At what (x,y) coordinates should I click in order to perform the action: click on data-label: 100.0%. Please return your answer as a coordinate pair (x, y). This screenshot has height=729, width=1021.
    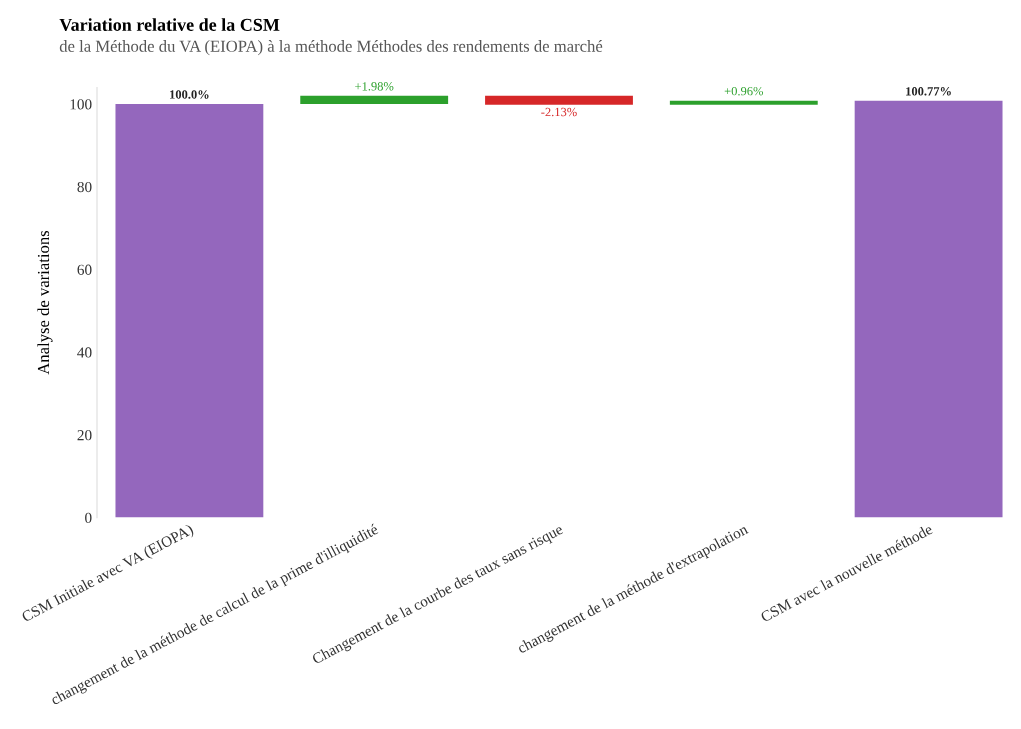
    Looking at the image, I should click on (189, 94).